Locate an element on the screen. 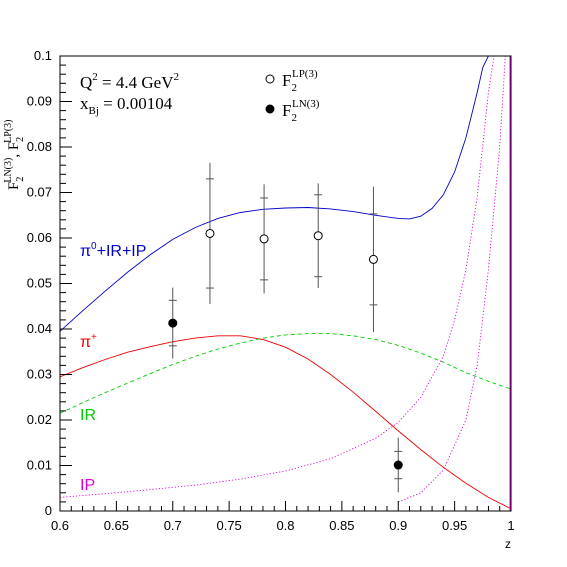 The height and width of the screenshot is (567, 567). label-pi-plus-sup: + is located at coordinates (94, 337).